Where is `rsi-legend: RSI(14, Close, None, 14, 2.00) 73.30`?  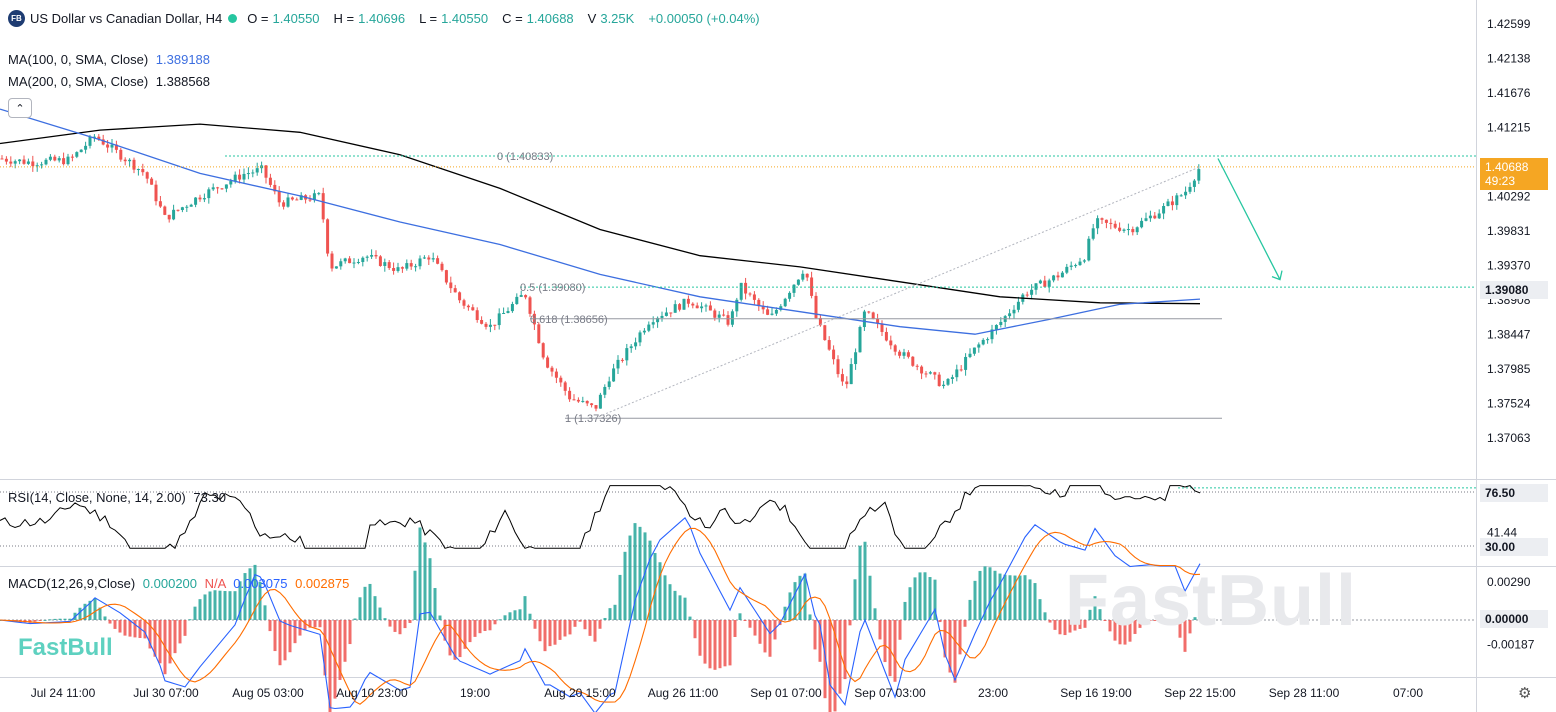 rsi-legend: RSI(14, Close, None, 14, 2.00) 73.30 is located at coordinates (117, 497).